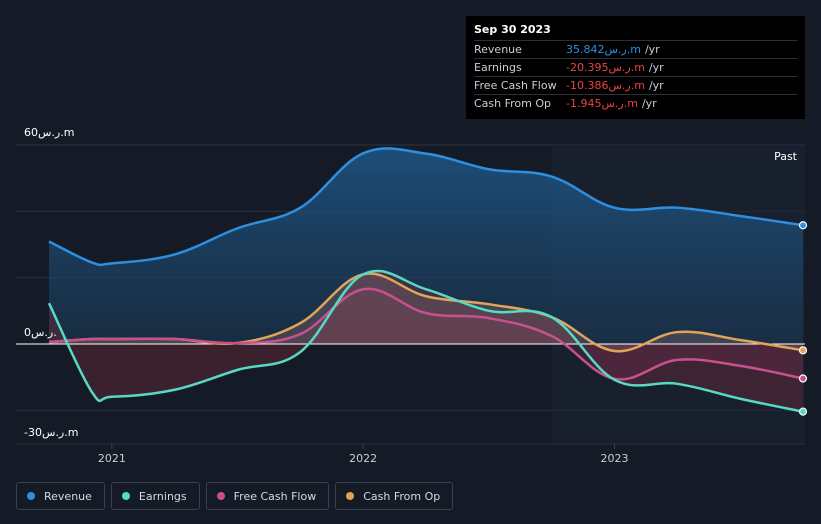 This screenshot has height=524, width=821. What do you see at coordinates (803, 411) in the screenshot?
I see `earnings-end-dot` at bounding box center [803, 411].